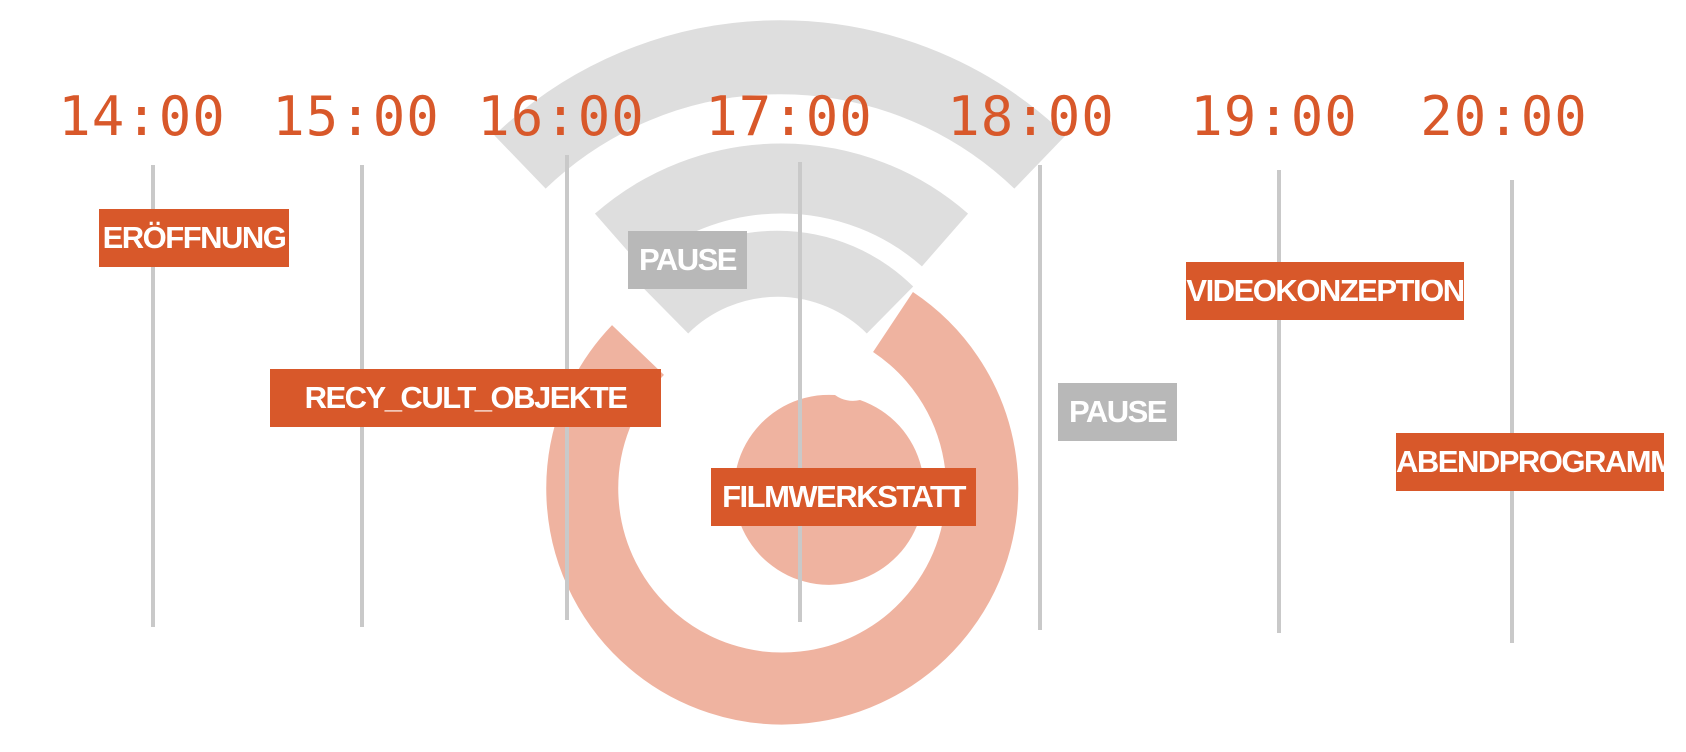 This screenshot has height=752, width=1686. Describe the element at coordinates (843, 497) in the screenshot. I see `event-filmwerkstatt: FILMWERKSTATT` at that location.